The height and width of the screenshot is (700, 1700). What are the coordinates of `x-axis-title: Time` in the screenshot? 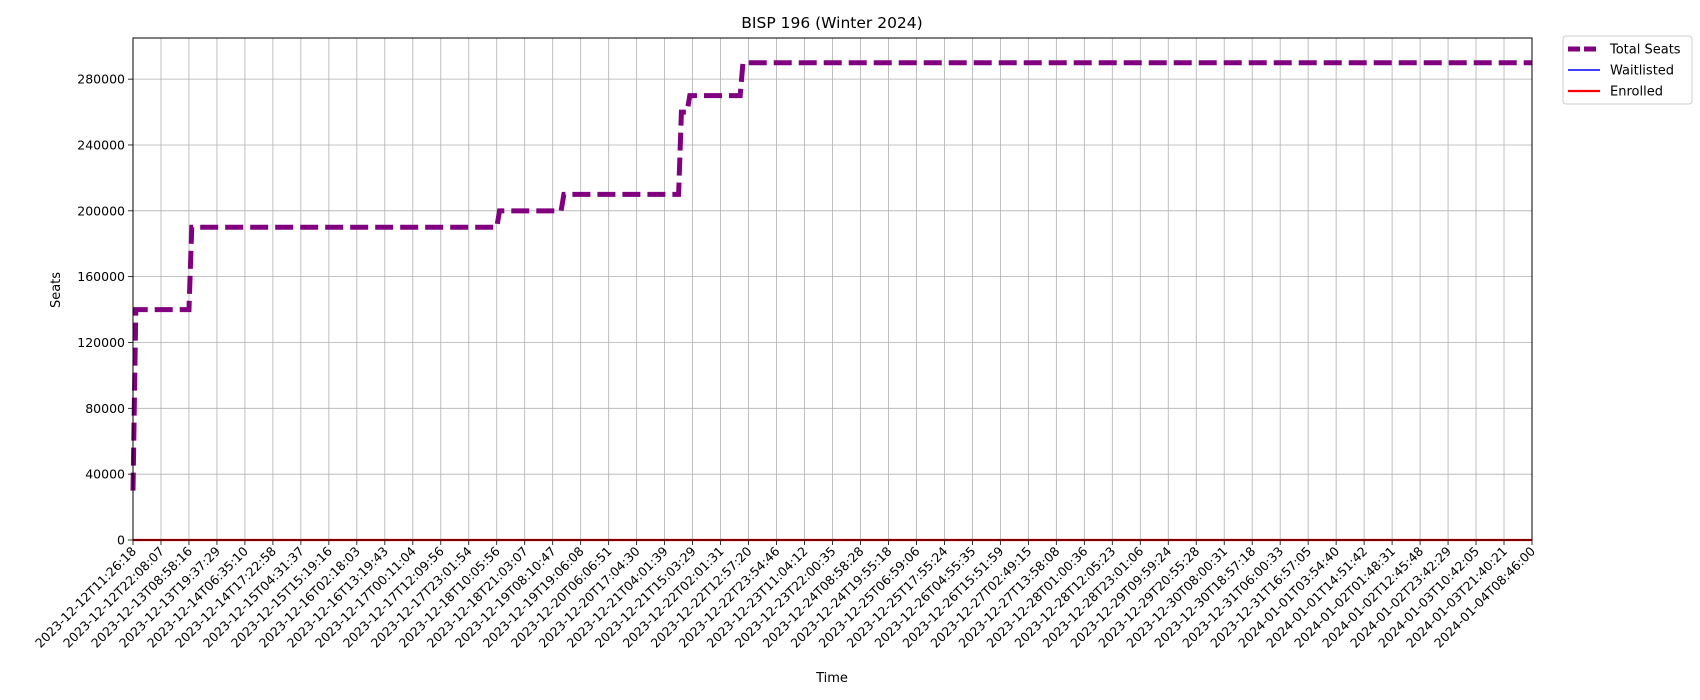 It's located at (831, 678).